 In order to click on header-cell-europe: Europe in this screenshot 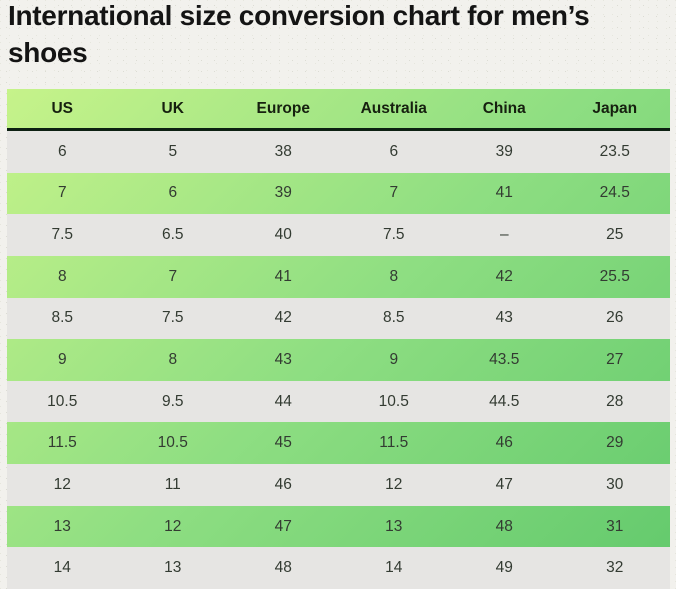, I will do `click(283, 108)`.